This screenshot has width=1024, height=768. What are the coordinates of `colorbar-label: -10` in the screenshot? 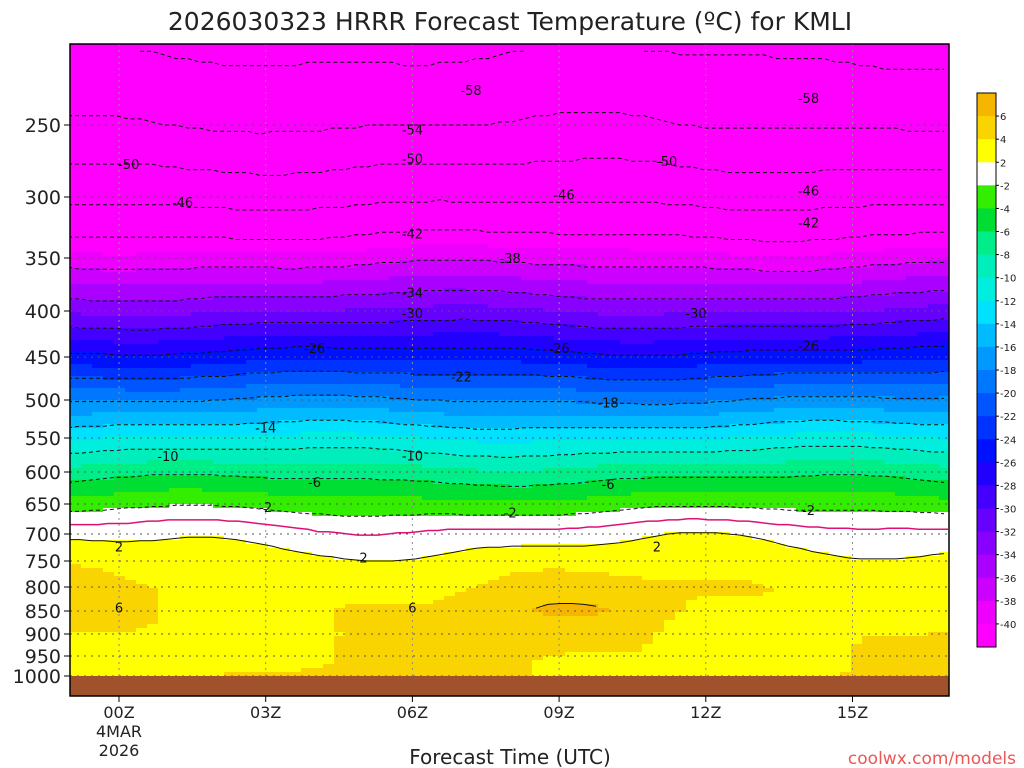 It's located at (1008, 279).